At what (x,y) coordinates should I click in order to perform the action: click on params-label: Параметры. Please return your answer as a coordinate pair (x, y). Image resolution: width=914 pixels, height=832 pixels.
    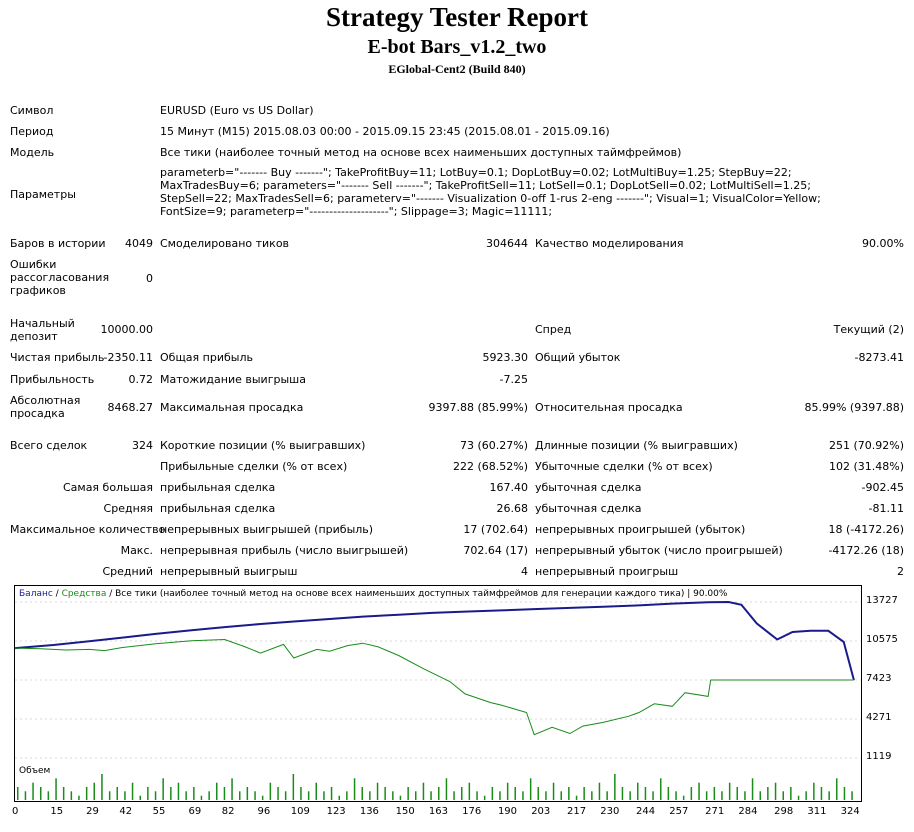
    Looking at the image, I should click on (43, 194).